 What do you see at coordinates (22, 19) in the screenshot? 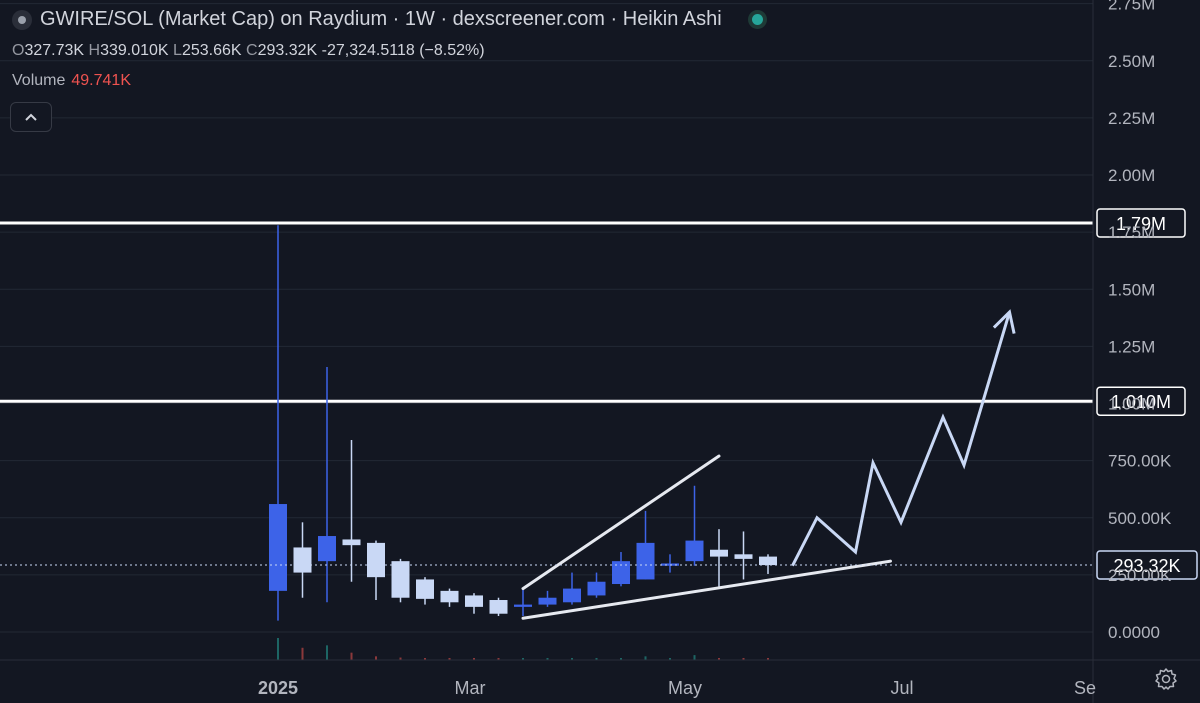
I see `token-logo-icon` at bounding box center [22, 19].